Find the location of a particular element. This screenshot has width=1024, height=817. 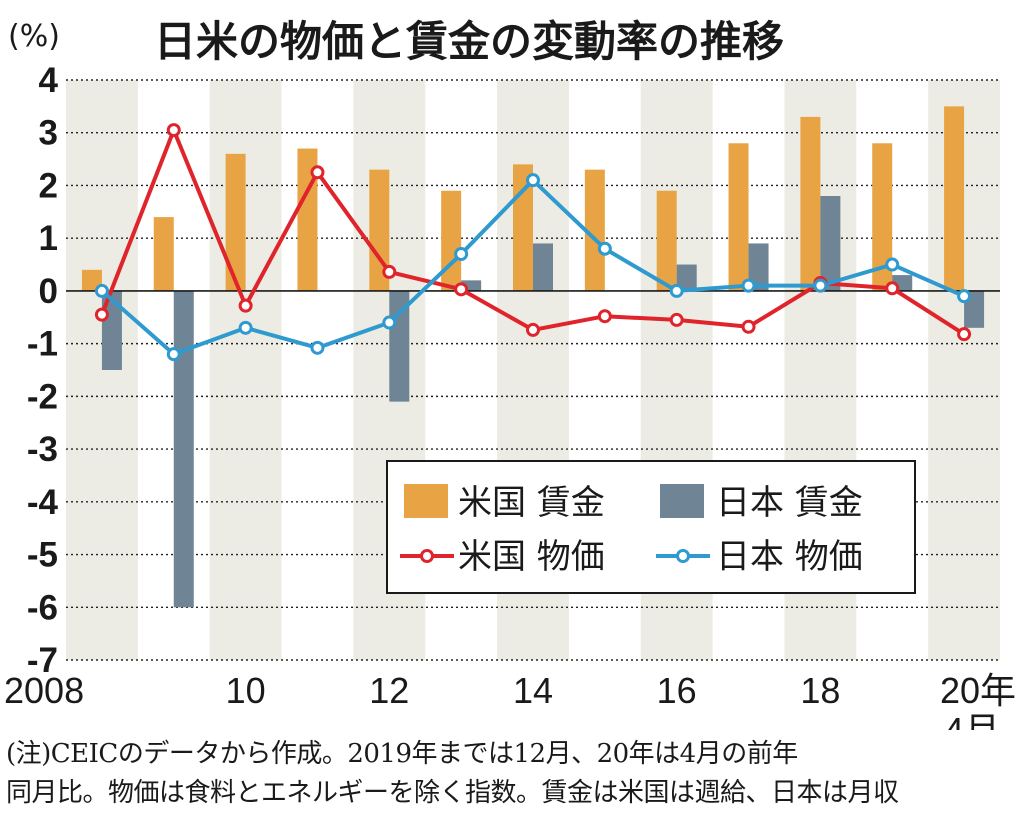

y-tick-label: 1 is located at coordinates (48, 238).